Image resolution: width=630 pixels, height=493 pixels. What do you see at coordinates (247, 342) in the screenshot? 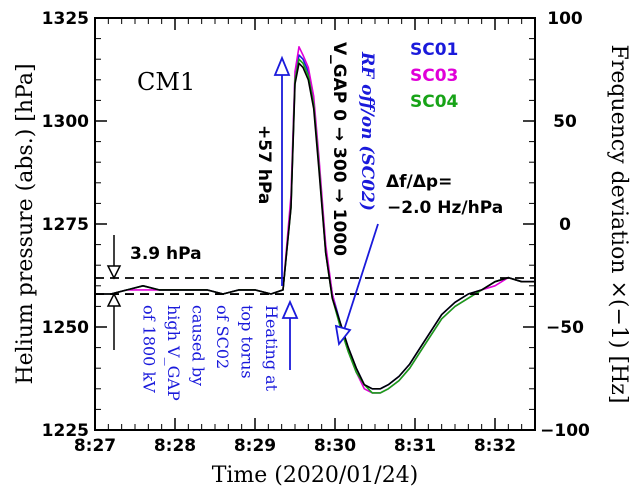
I see `heating-text-line: top torus` at bounding box center [247, 342].